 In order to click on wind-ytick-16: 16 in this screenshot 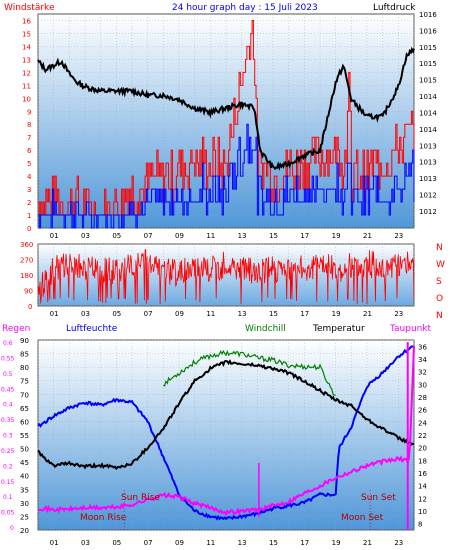, I will do `click(26, 21)`.